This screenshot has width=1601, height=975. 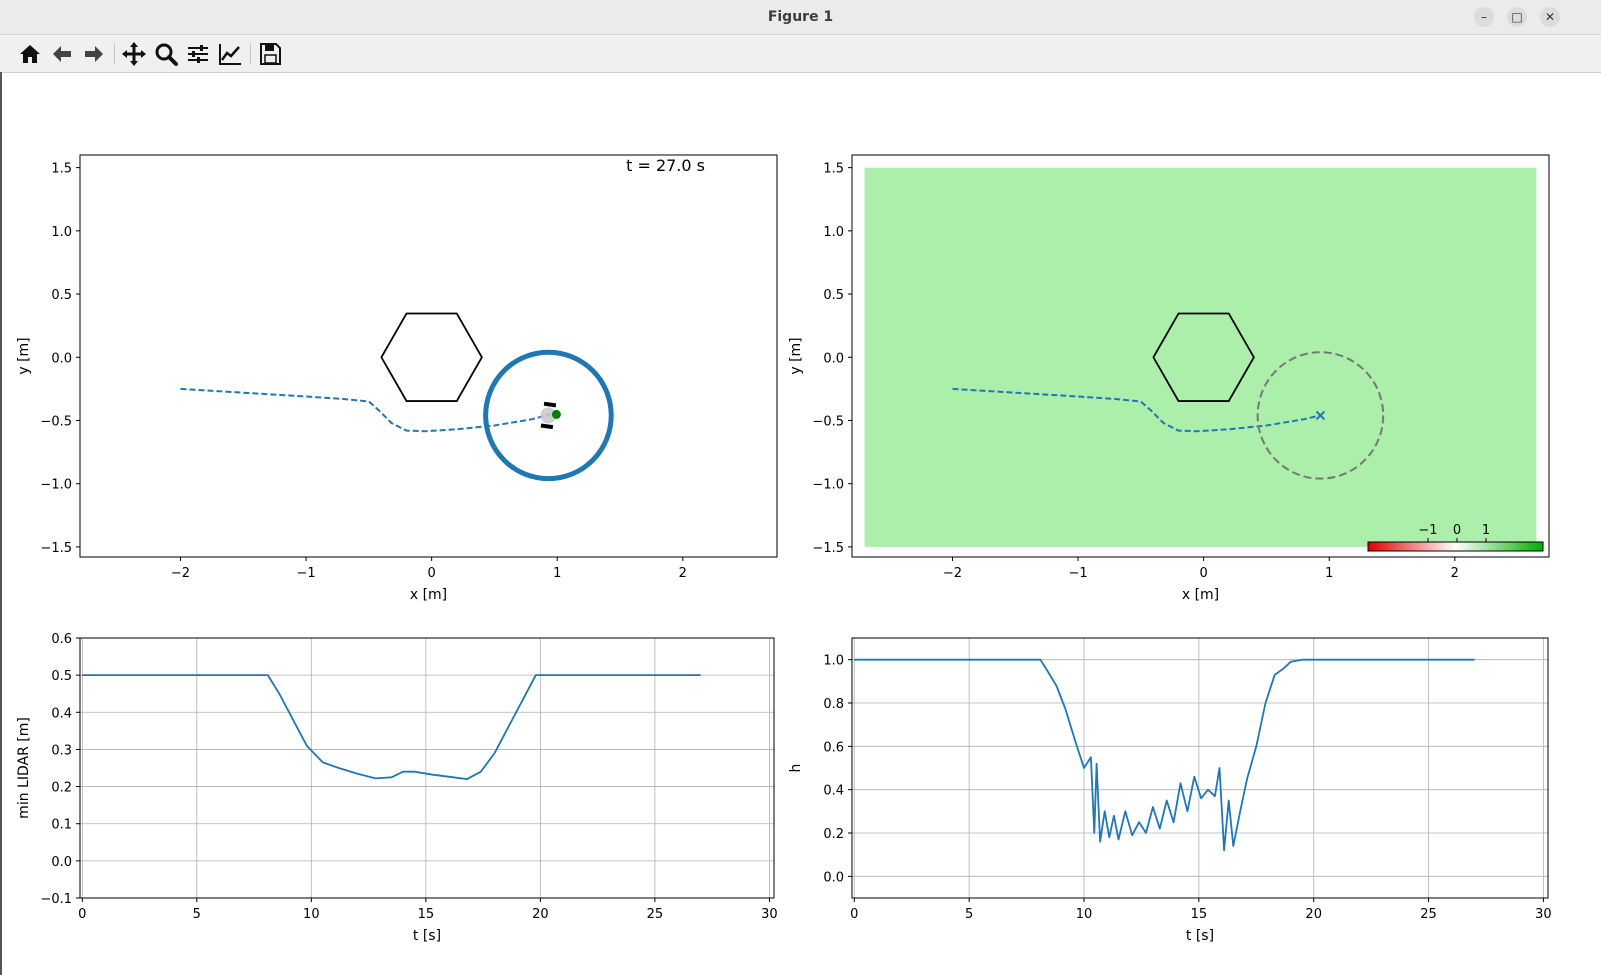 I want to click on maximize-button: □, so click(x=1517, y=17).